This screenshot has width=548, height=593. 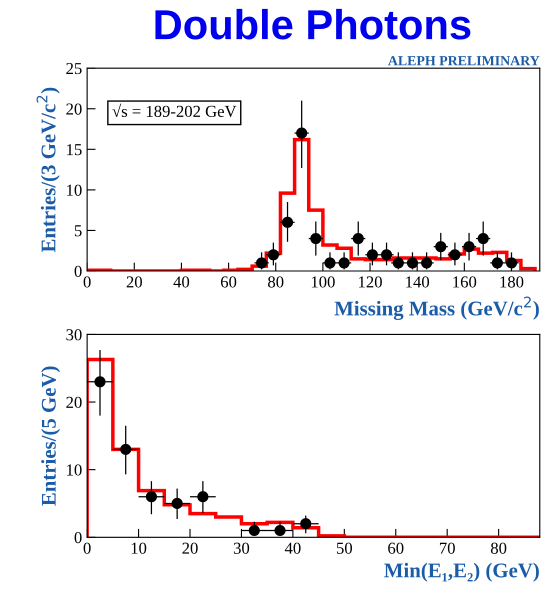 I want to click on chart-title: Double Photons, so click(x=312, y=24).